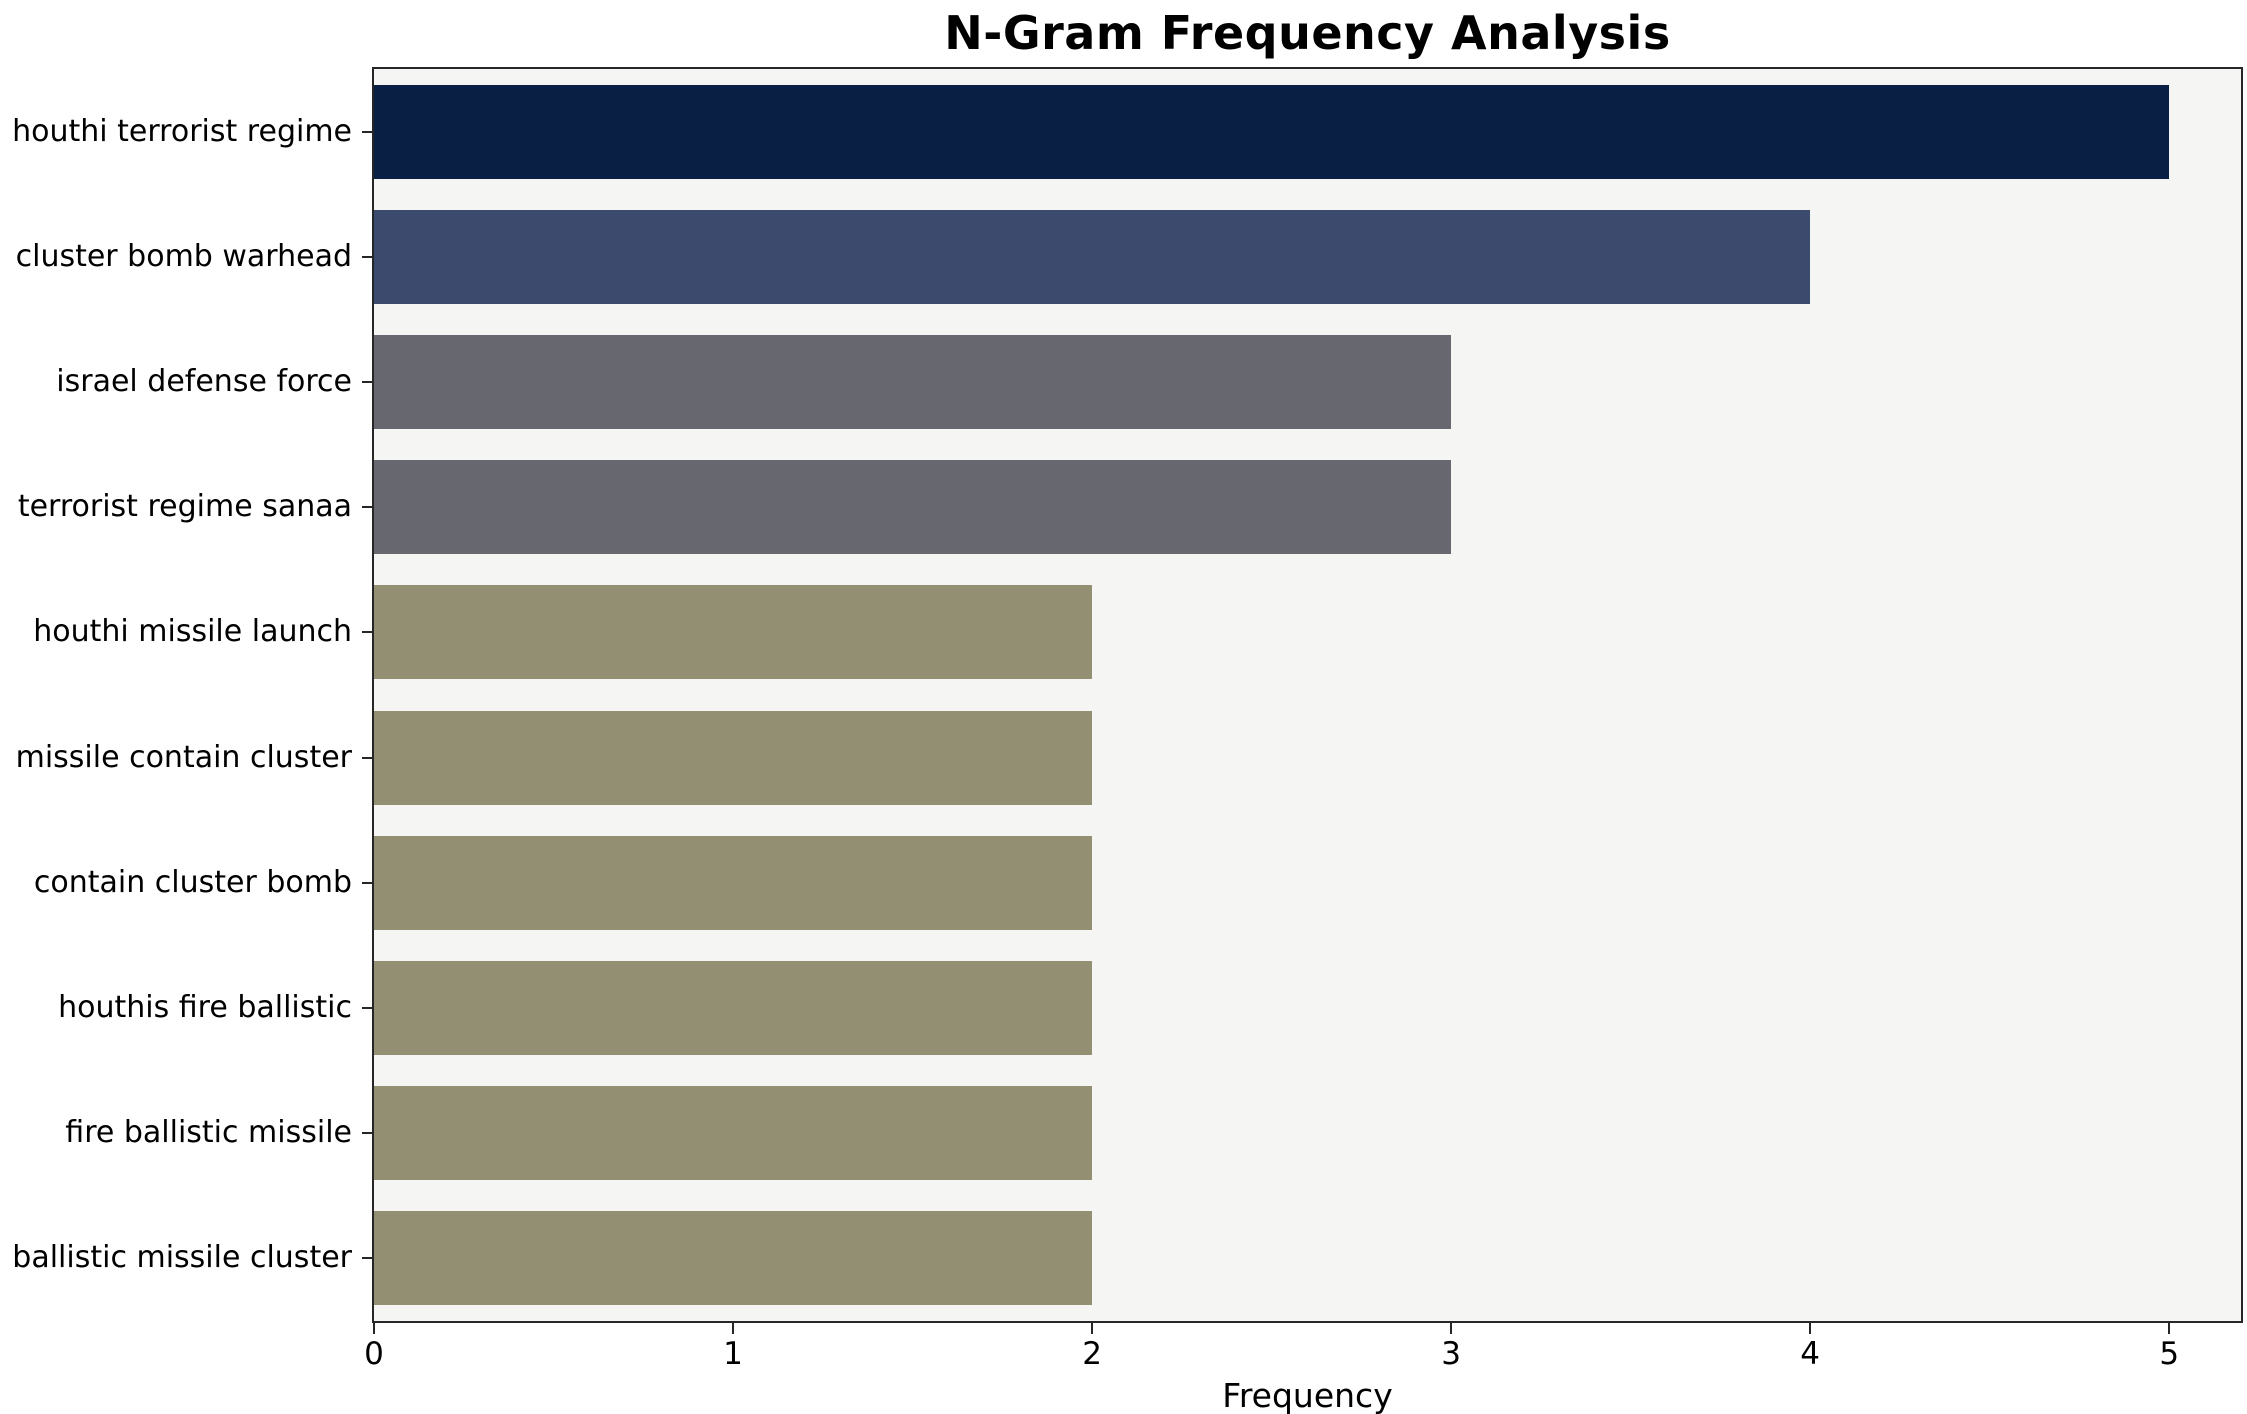 This screenshot has height=1414, width=2247. What do you see at coordinates (182, 131) in the screenshot?
I see `y-tick-label-1: houthi terrorist regime` at bounding box center [182, 131].